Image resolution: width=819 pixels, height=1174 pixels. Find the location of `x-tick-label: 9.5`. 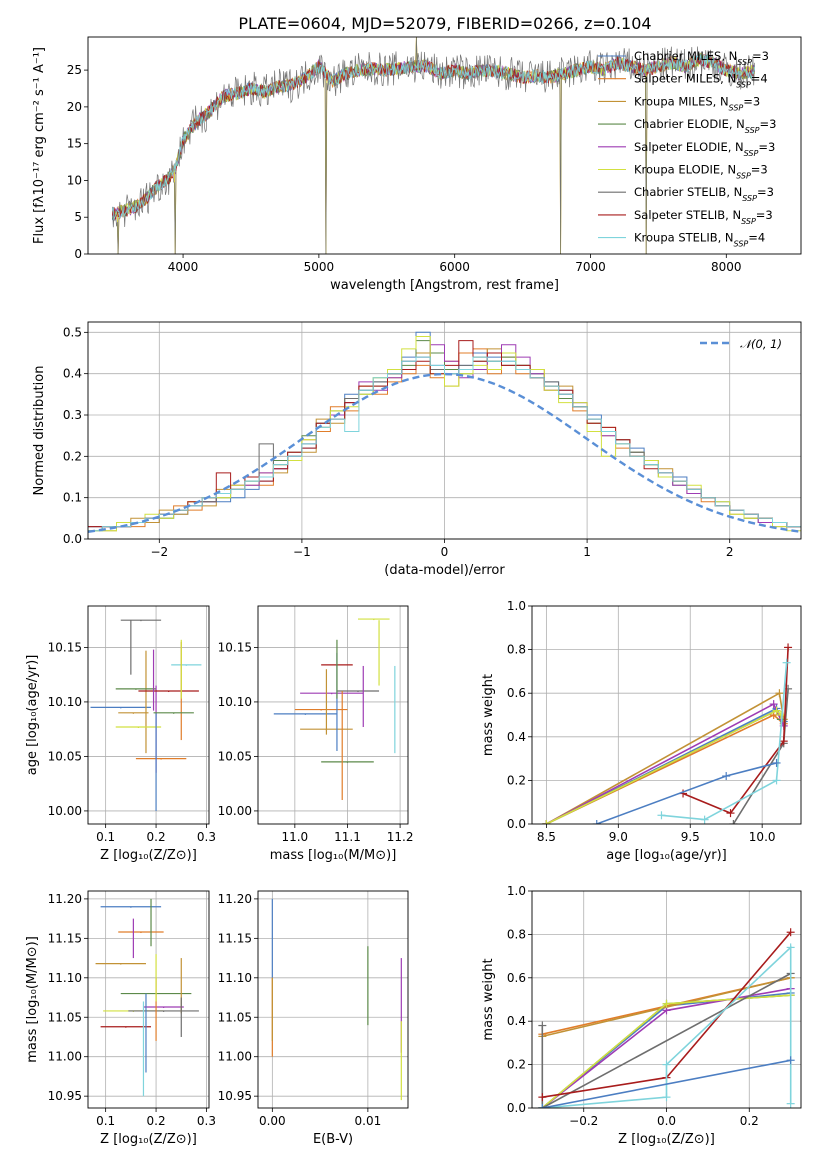

x-tick-label: 9.5 is located at coordinates (690, 837).